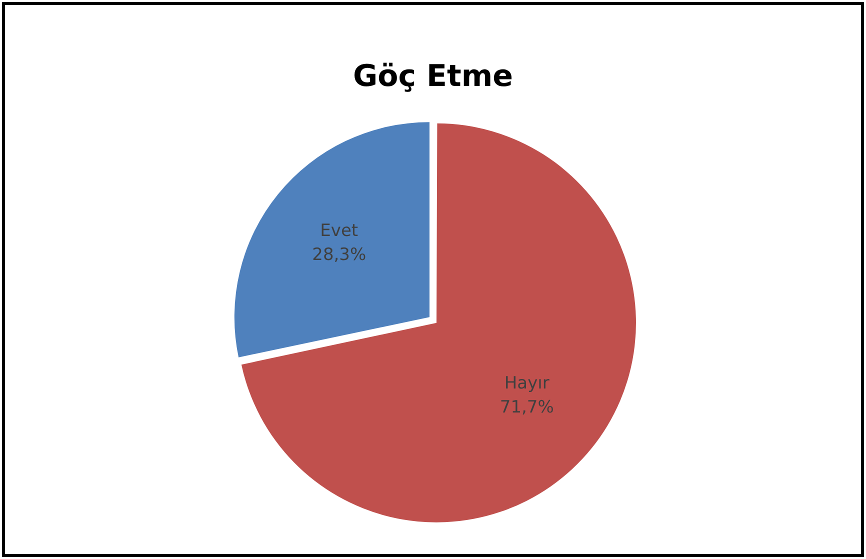 Image resolution: width=866 pixels, height=559 pixels. Describe the element at coordinates (339, 255) in the screenshot. I see `data-label: 28,3%` at that location.